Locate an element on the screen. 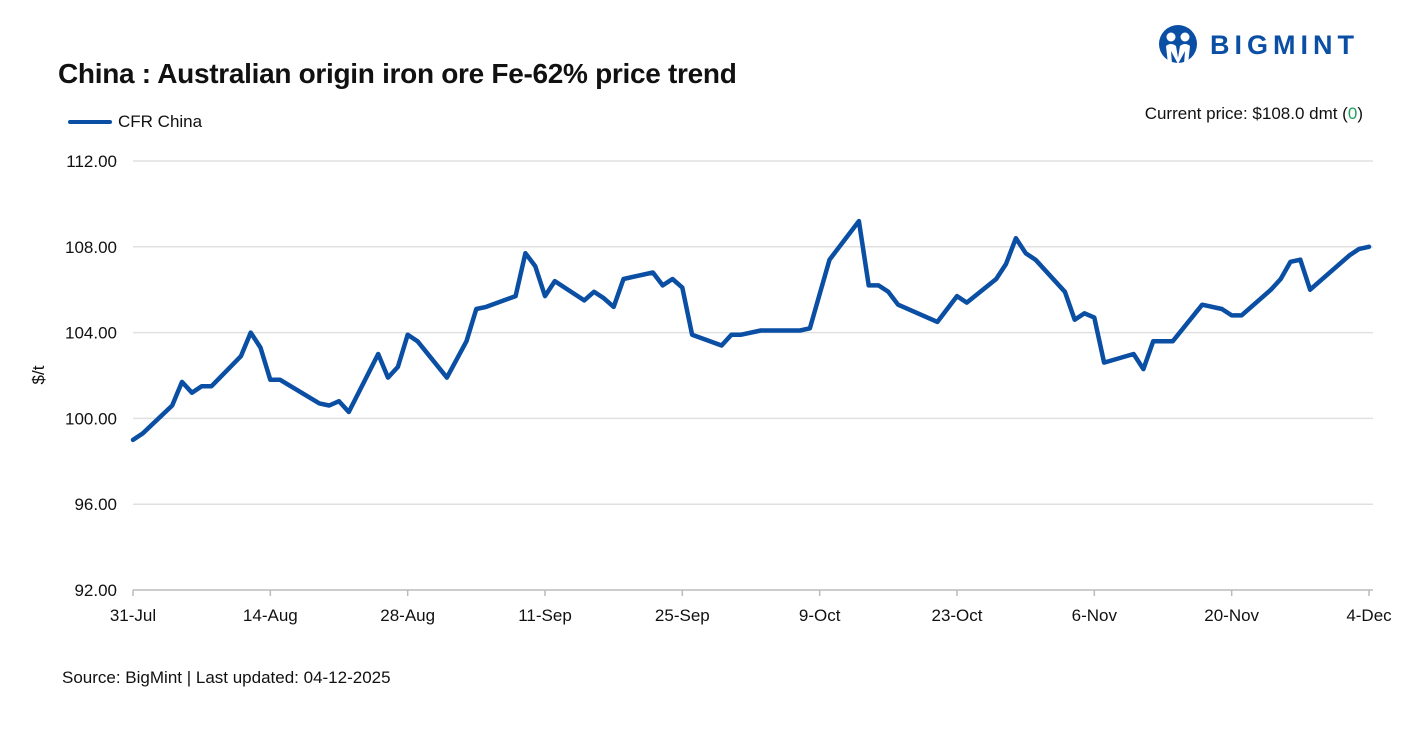 This screenshot has height=743, width=1427. x-tick-label: 28-Aug is located at coordinates (407, 615).